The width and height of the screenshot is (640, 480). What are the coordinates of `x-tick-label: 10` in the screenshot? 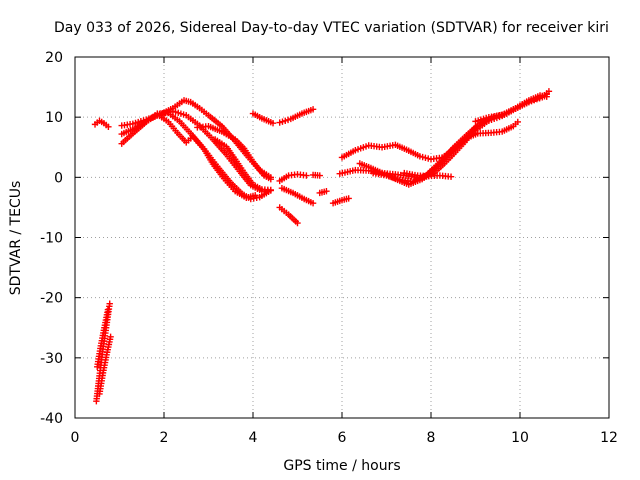 It's located at (520, 438).